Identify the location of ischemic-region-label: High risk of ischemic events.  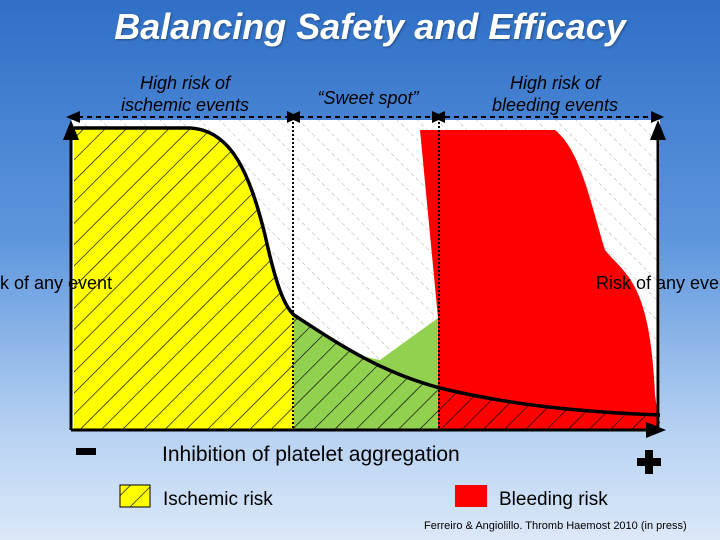
(185, 94).